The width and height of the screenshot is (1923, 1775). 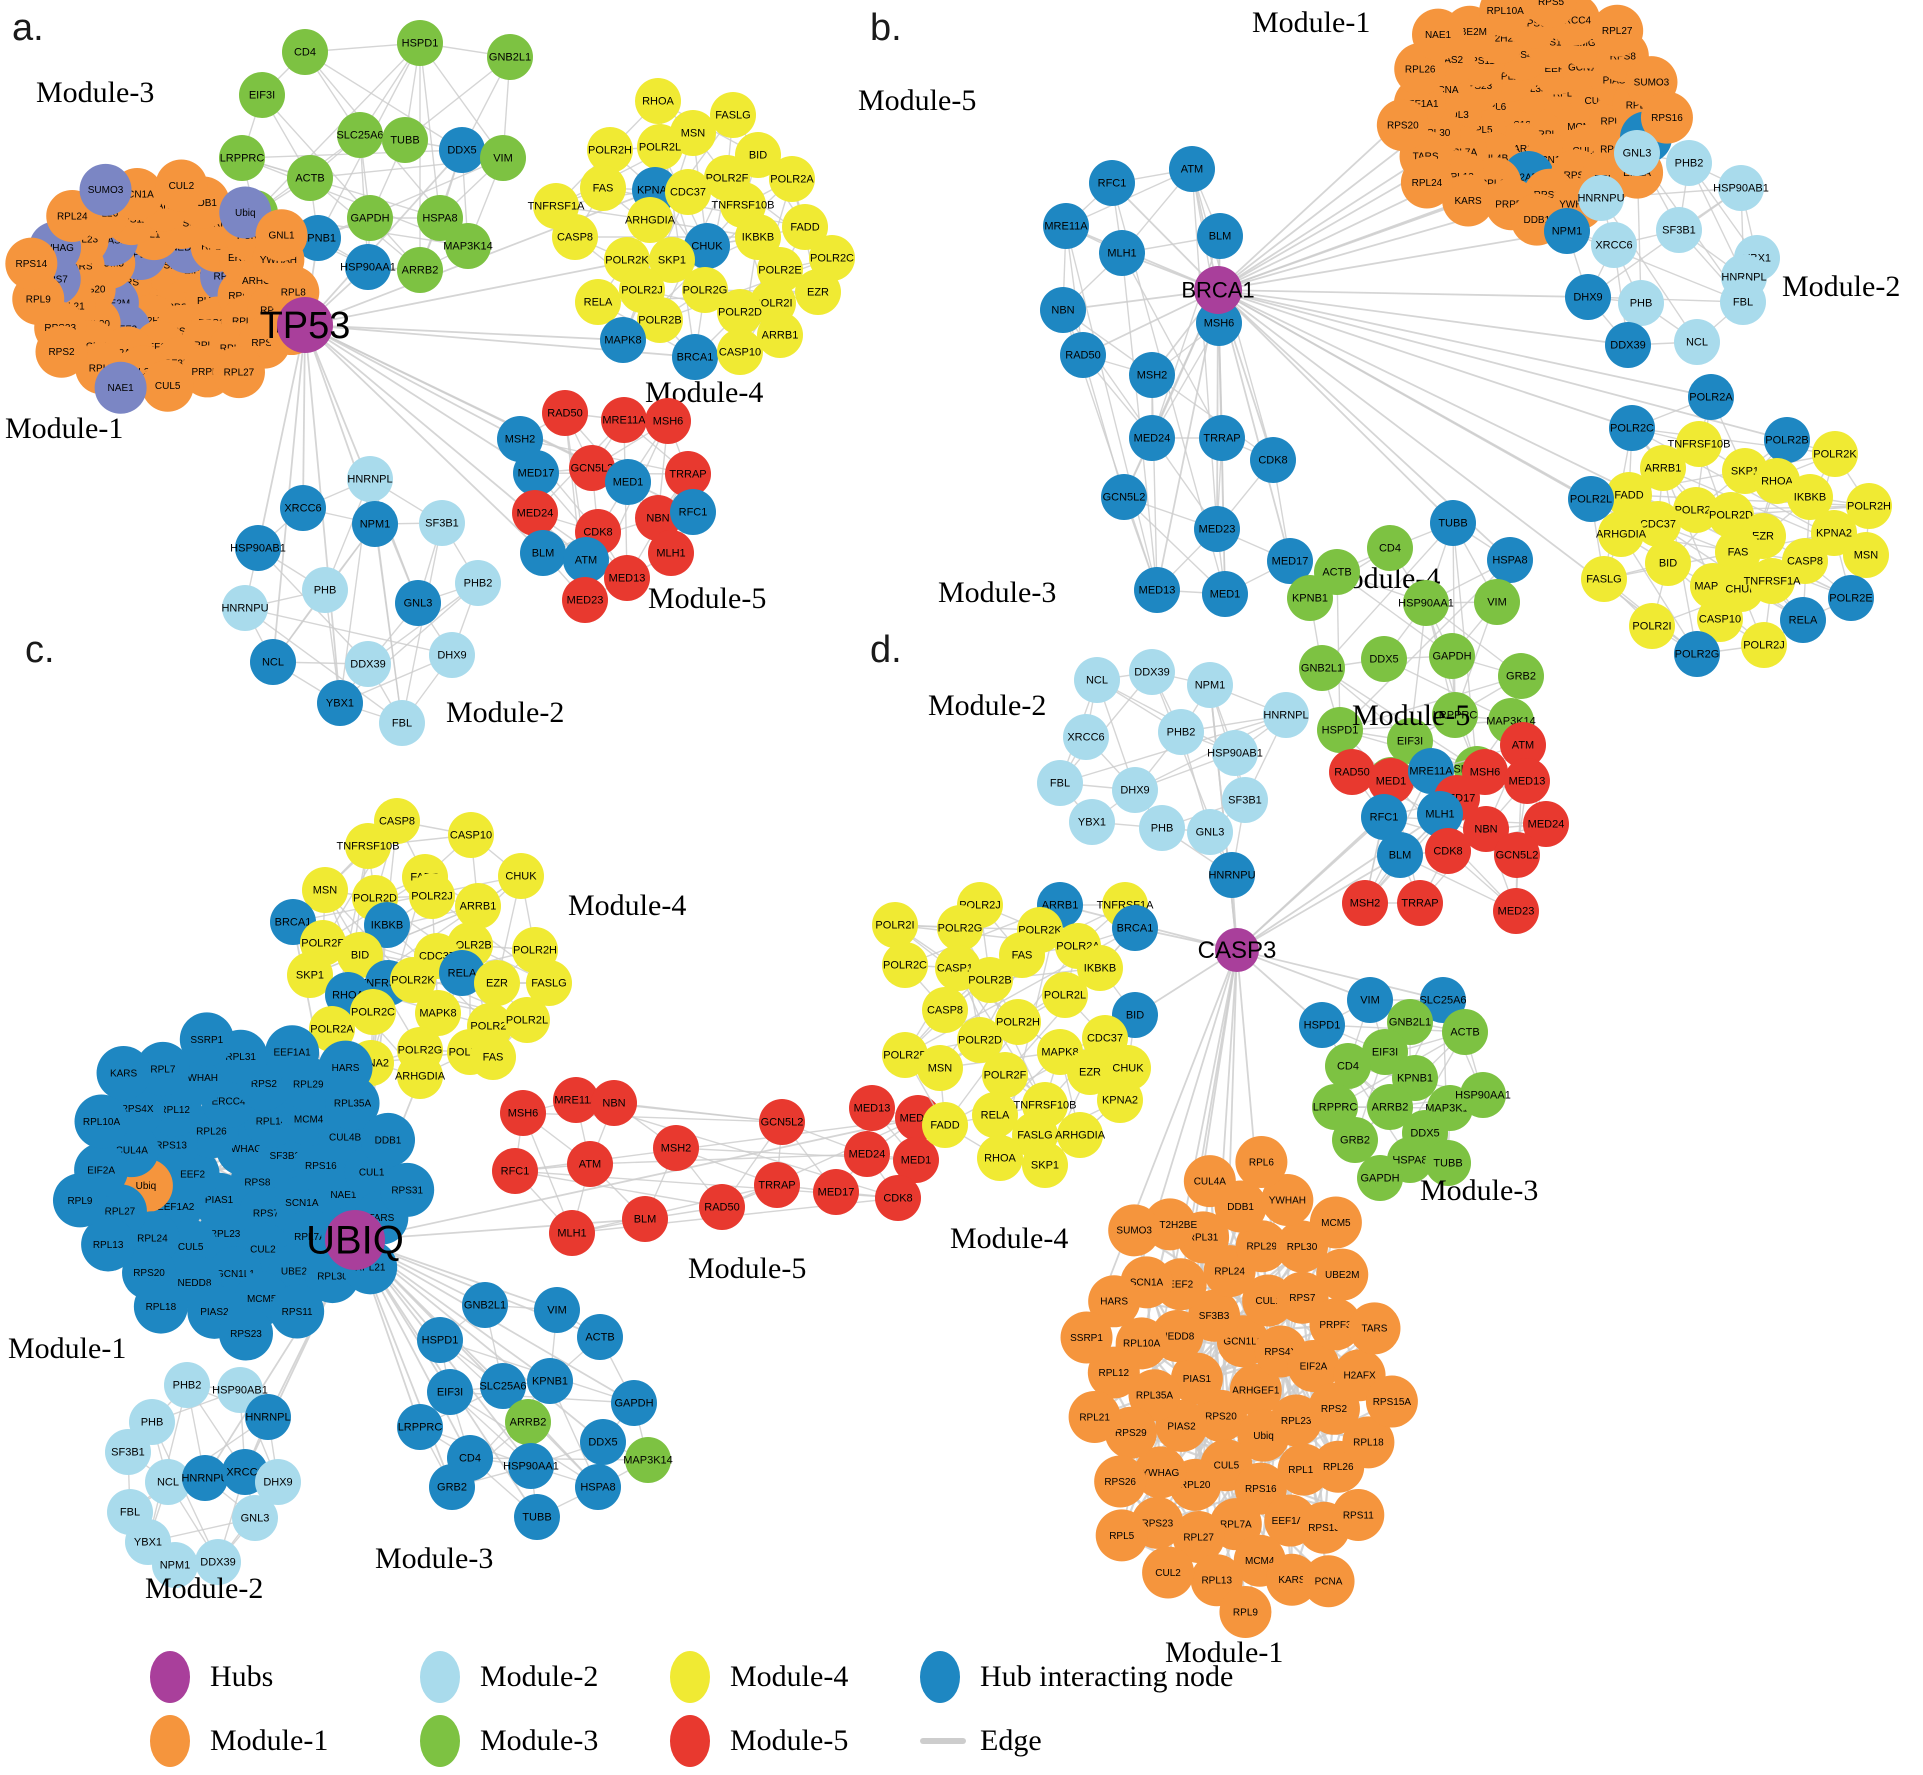 I want to click on node-MED23: MED23, so click(x=1217, y=529).